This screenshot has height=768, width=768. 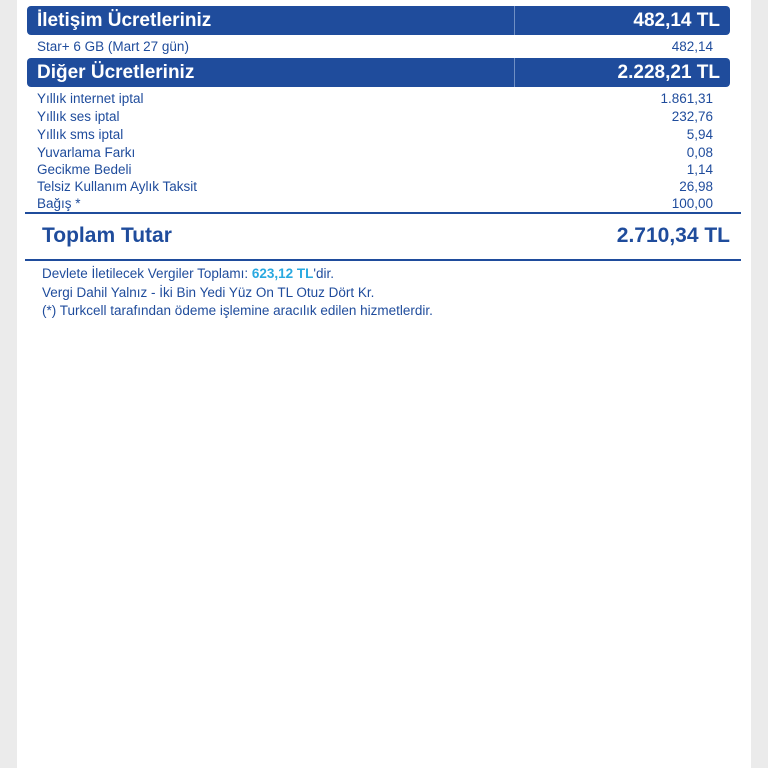 What do you see at coordinates (699, 152) in the screenshot?
I see `line-item-value: 0,08` at bounding box center [699, 152].